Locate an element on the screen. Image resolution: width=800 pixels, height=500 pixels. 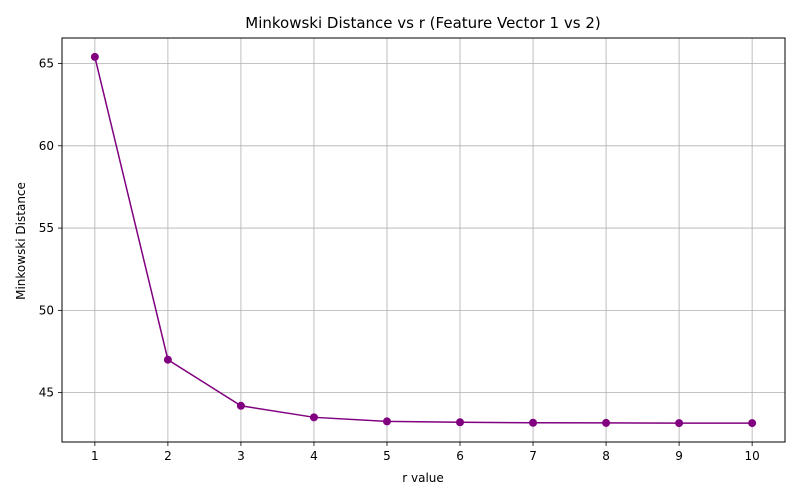
x-tick-label: 1 is located at coordinates (95, 456).